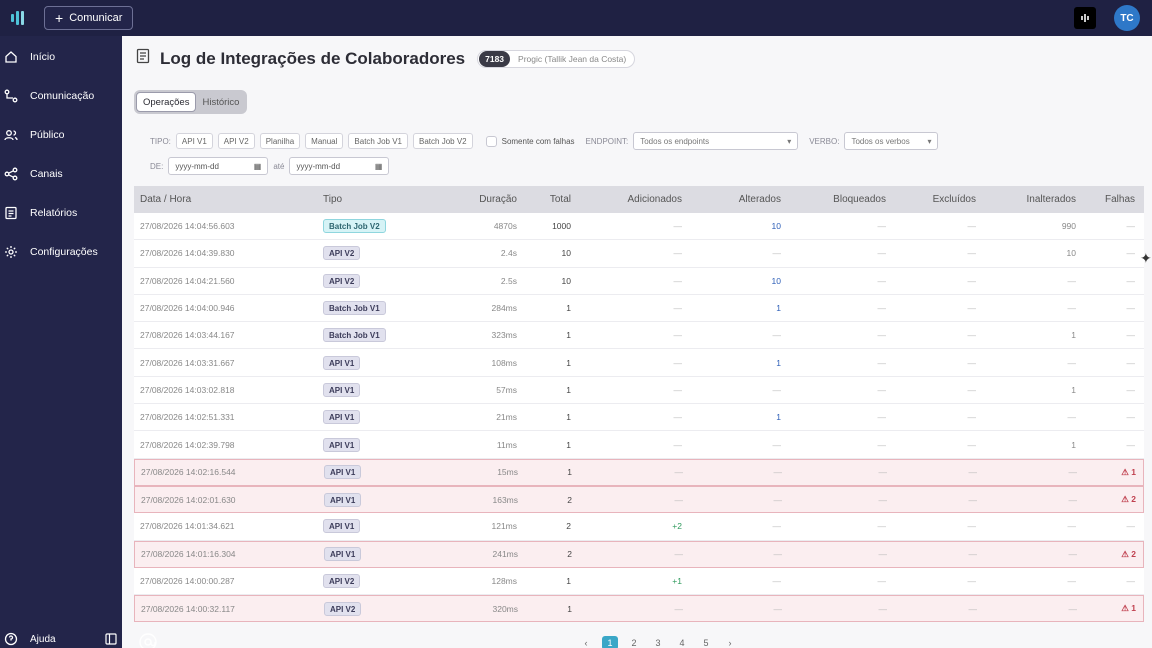  I want to click on cell-alterados: —, so click(777, 526).